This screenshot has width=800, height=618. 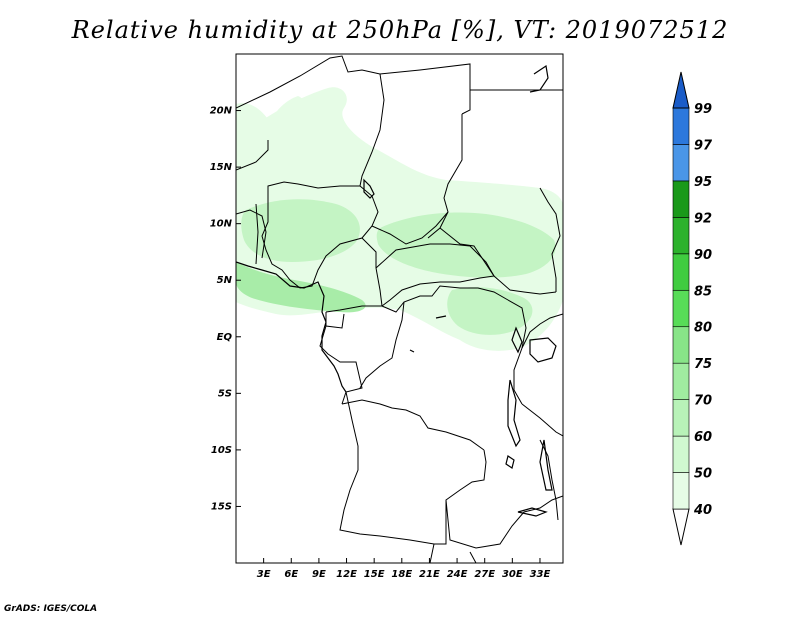 I want to click on colorbar-label: 97, so click(x=703, y=145).